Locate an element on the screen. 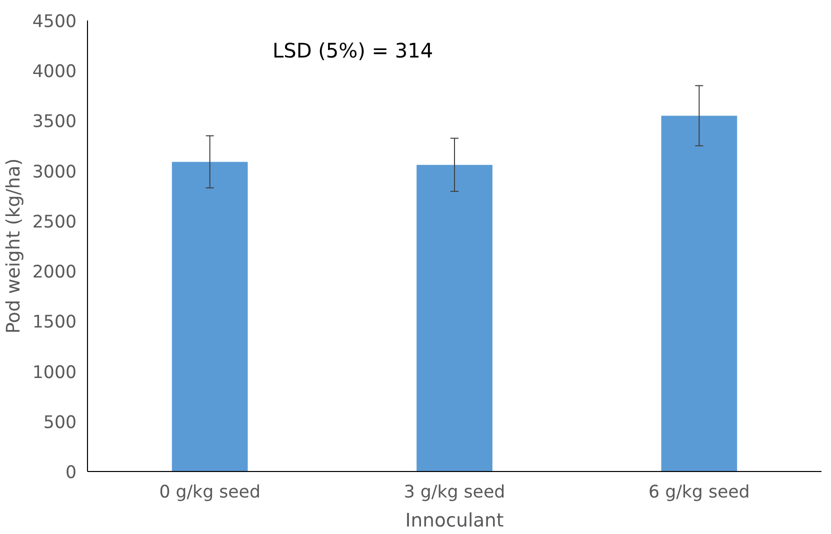 This screenshot has width=831, height=534. x-tick-label: 0 g/kg seed is located at coordinates (209, 492).